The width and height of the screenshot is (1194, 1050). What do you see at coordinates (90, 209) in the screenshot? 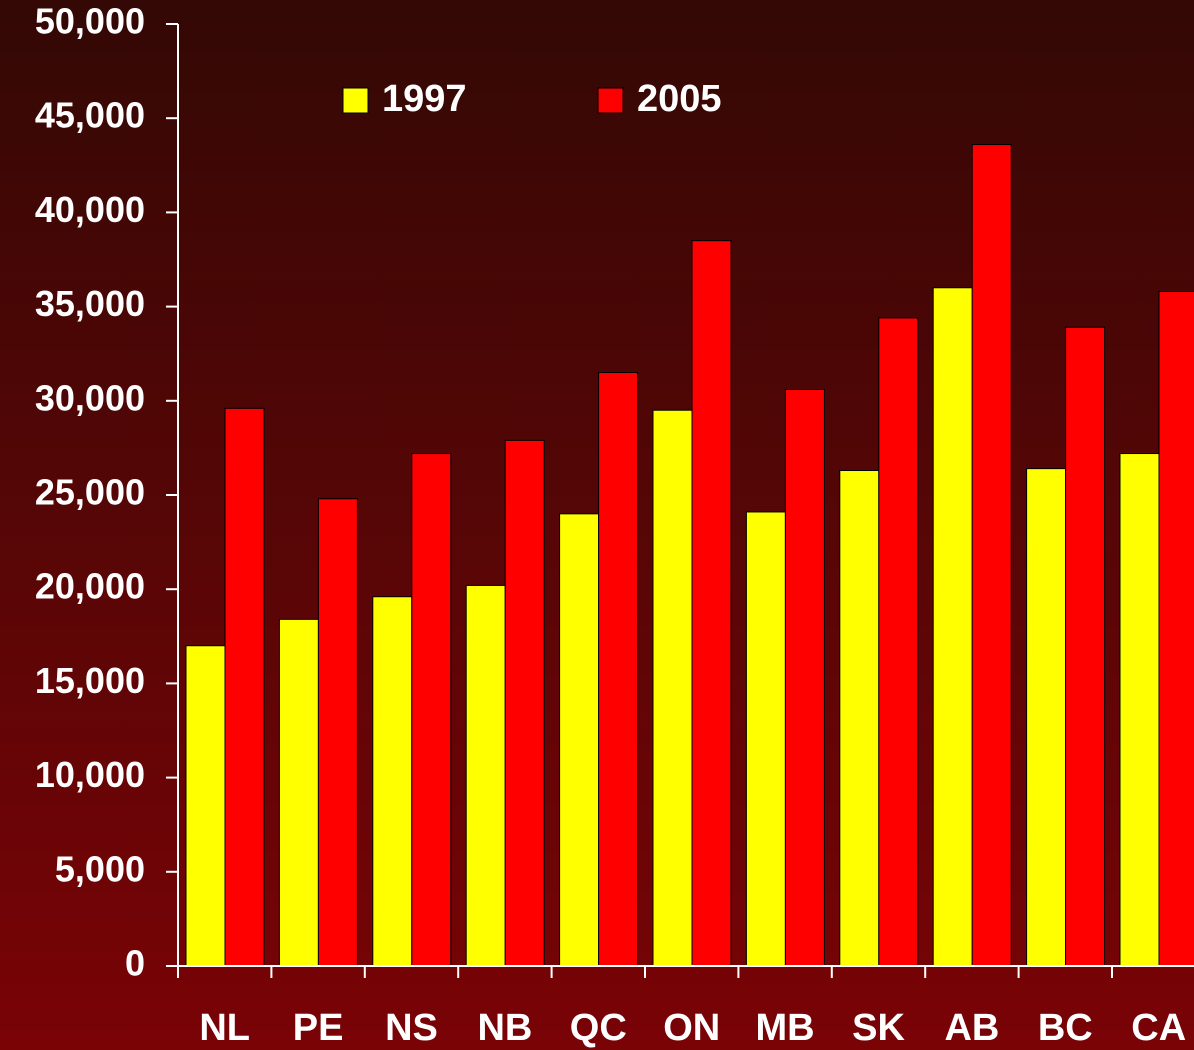
I see `y-tick-label: 40,000` at bounding box center [90, 209].